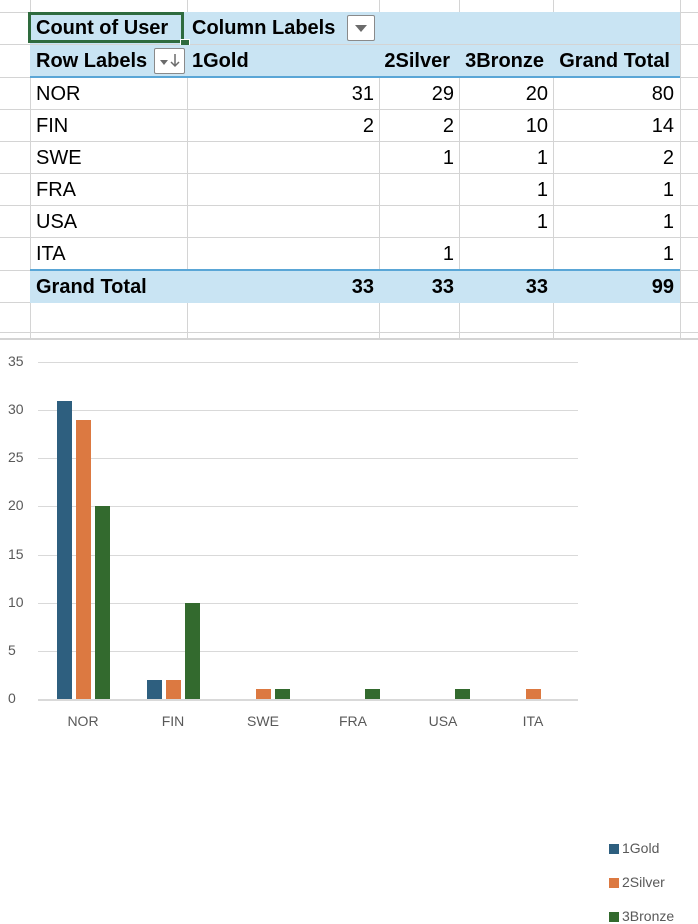 The width and height of the screenshot is (698, 924). Describe the element at coordinates (662, 287) in the screenshot. I see `total-cell: 99` at that location.